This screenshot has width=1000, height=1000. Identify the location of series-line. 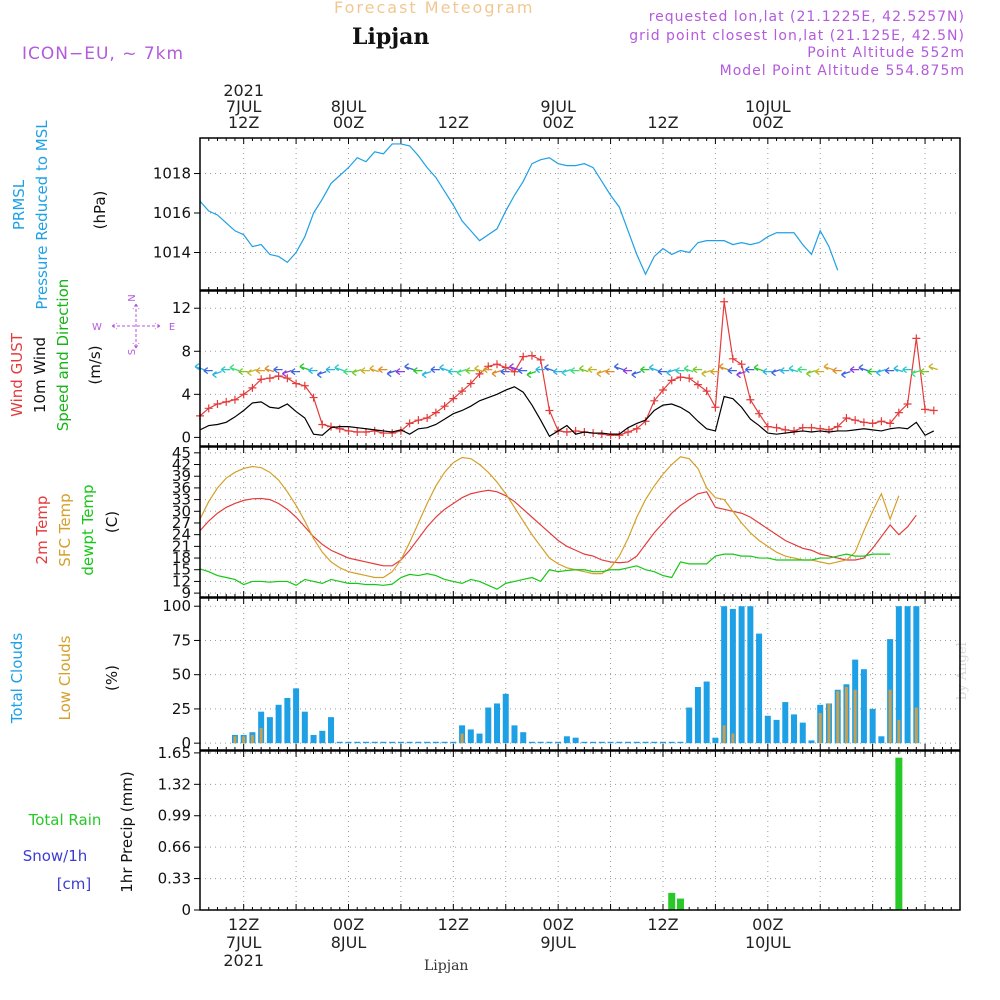
(567, 412).